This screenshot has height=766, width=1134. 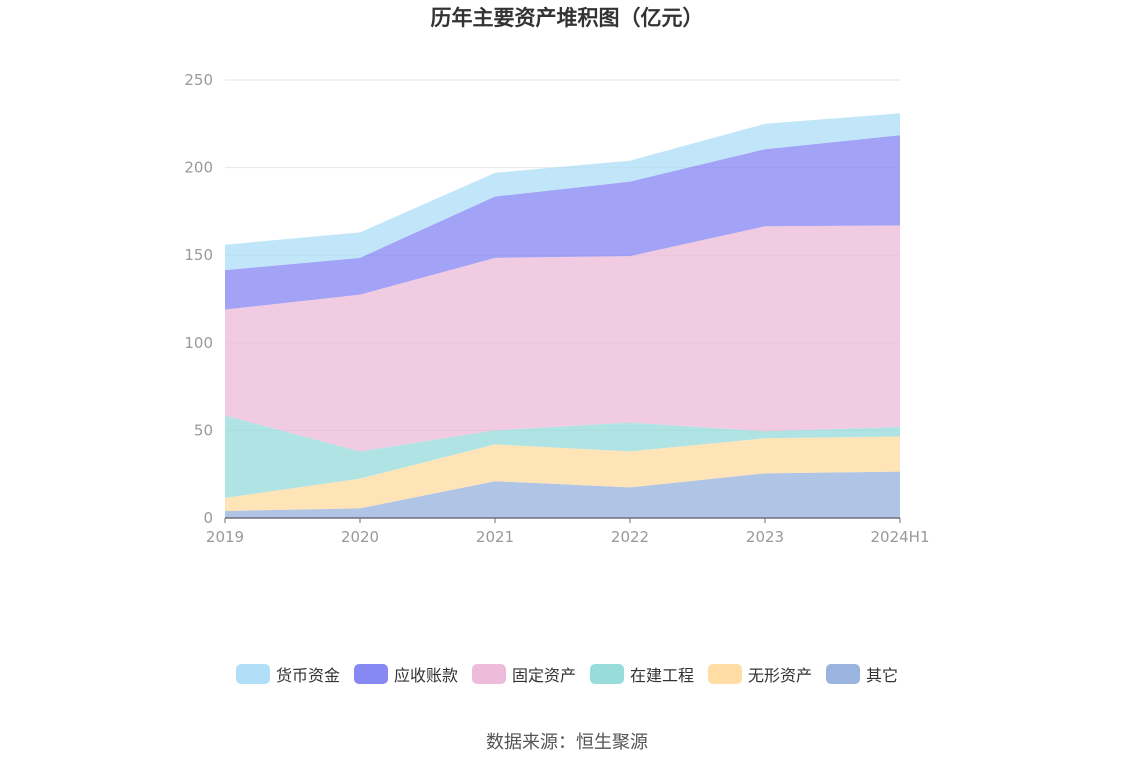 I want to click on y-tick-label: 100, so click(x=198, y=343).